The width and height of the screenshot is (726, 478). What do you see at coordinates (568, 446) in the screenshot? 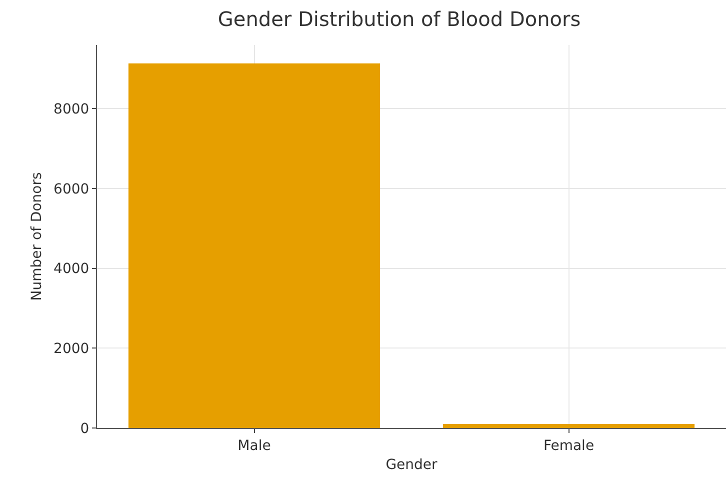
I see `x-tick-label: Female` at bounding box center [568, 446].